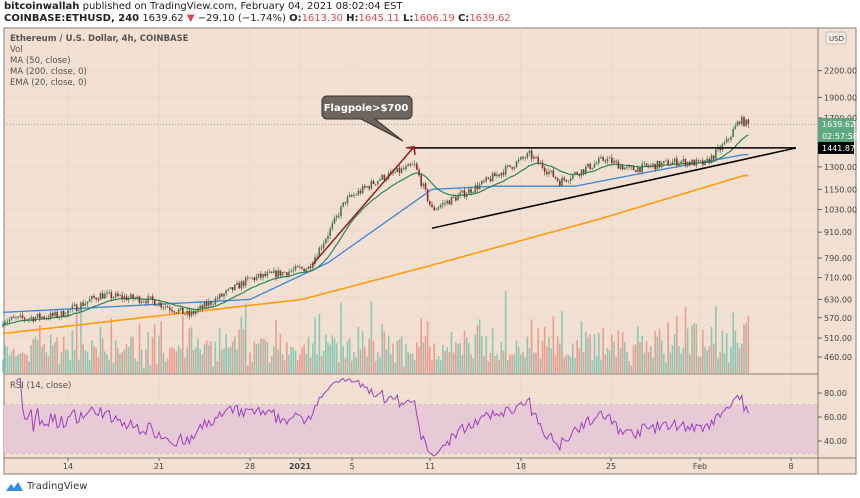 Image resolution: width=860 pixels, height=498 pixels. What do you see at coordinates (16, 50) in the screenshot?
I see `legend-vol: Vol` at bounding box center [16, 50].